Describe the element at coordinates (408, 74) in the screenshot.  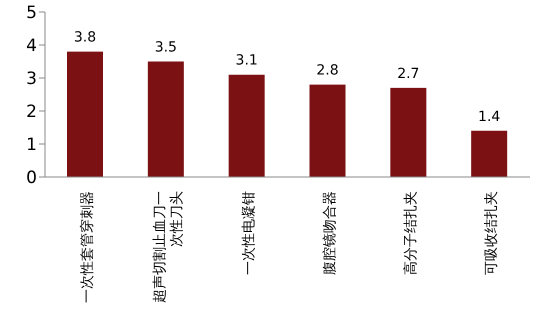
I see `data-label: 2.7` at that location.